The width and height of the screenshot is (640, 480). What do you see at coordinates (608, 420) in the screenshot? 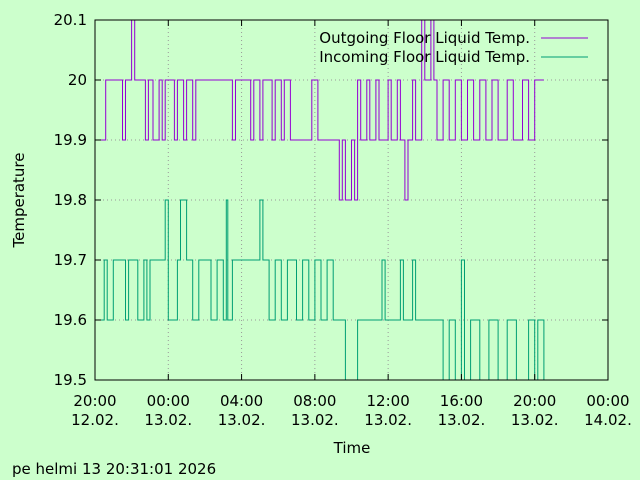
I see `x-tick-label-date: 14.02.` at bounding box center [608, 420].